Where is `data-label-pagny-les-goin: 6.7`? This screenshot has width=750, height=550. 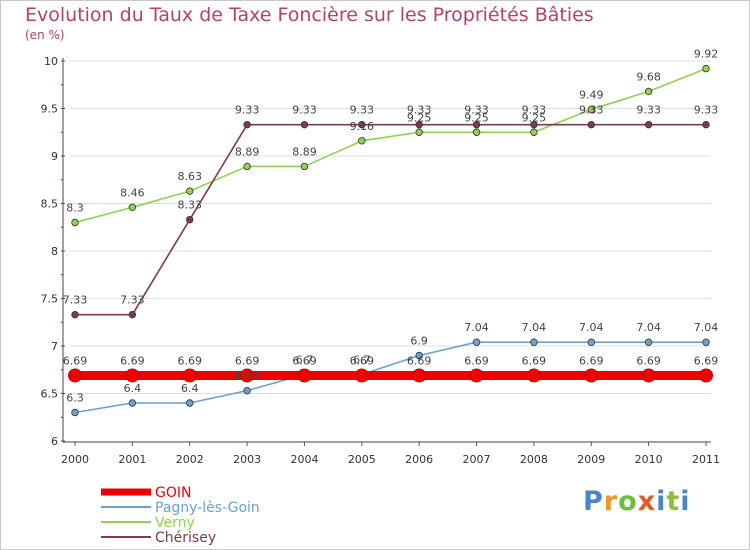 data-label-pagny-les-goin: 6.7 is located at coordinates (362, 360).